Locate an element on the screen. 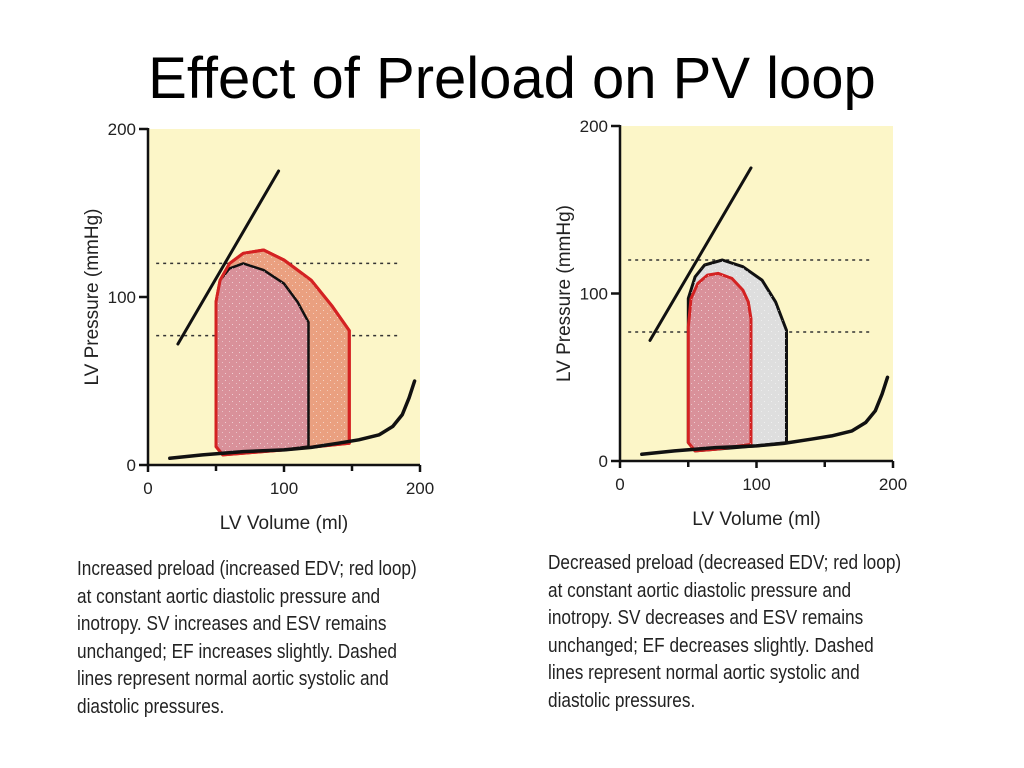  slide-title: Effect of Preload on PV loop is located at coordinates (512, 78).